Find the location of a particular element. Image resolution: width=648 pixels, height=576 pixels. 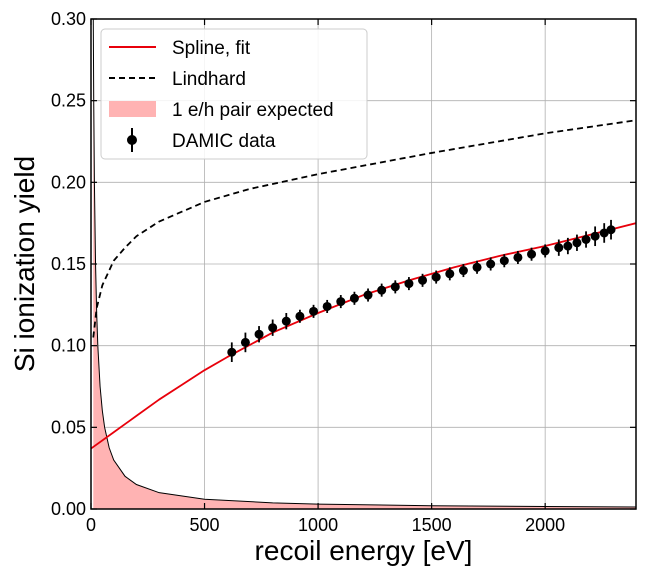

y-tick-label: 0.10 is located at coordinates (68, 346).